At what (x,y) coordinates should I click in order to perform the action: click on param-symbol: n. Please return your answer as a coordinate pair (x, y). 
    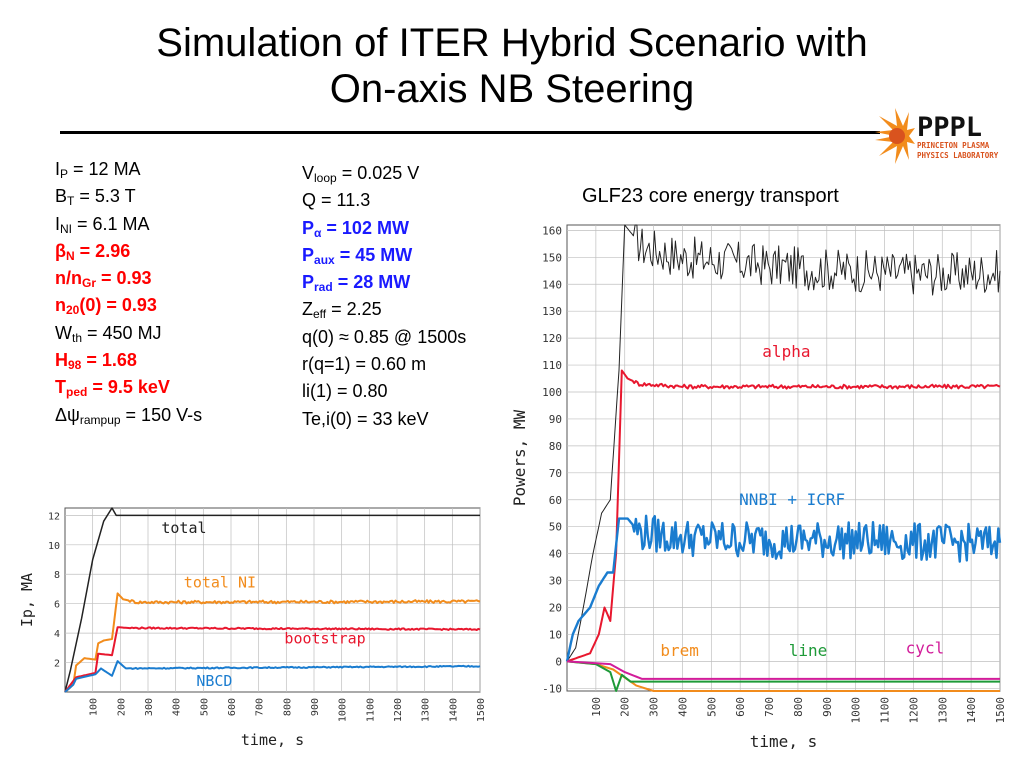
    Looking at the image, I should click on (60, 305).